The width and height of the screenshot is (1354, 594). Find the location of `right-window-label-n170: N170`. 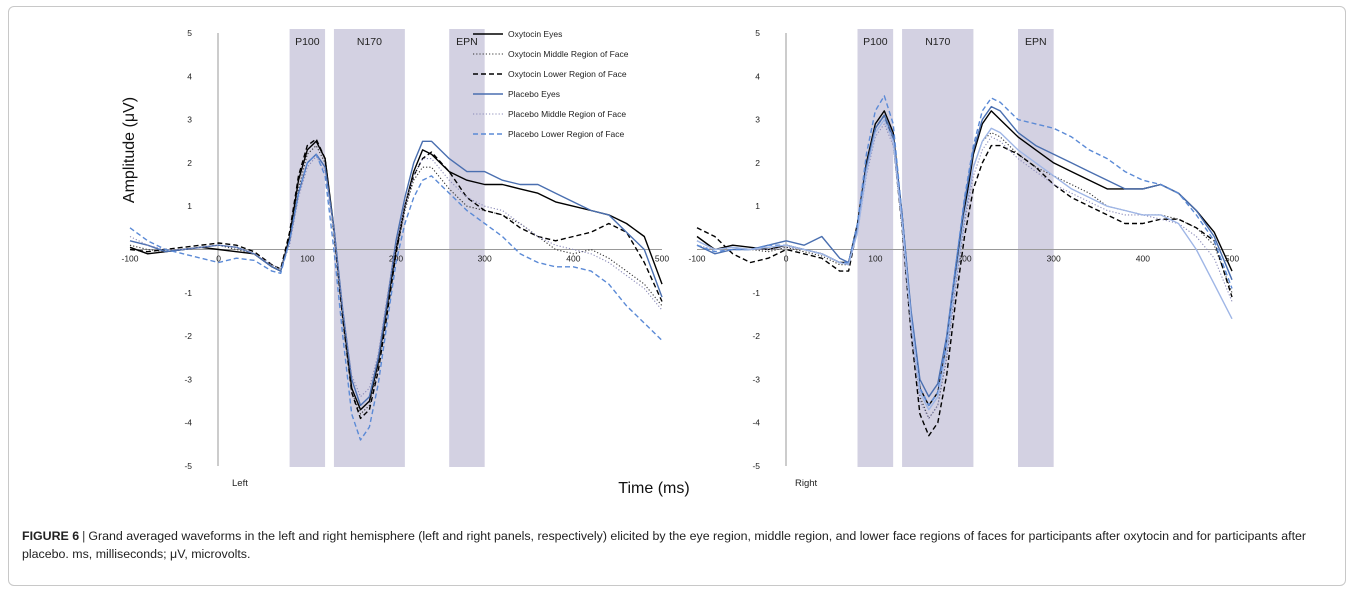

right-window-label-n170: N170 is located at coordinates (937, 42).